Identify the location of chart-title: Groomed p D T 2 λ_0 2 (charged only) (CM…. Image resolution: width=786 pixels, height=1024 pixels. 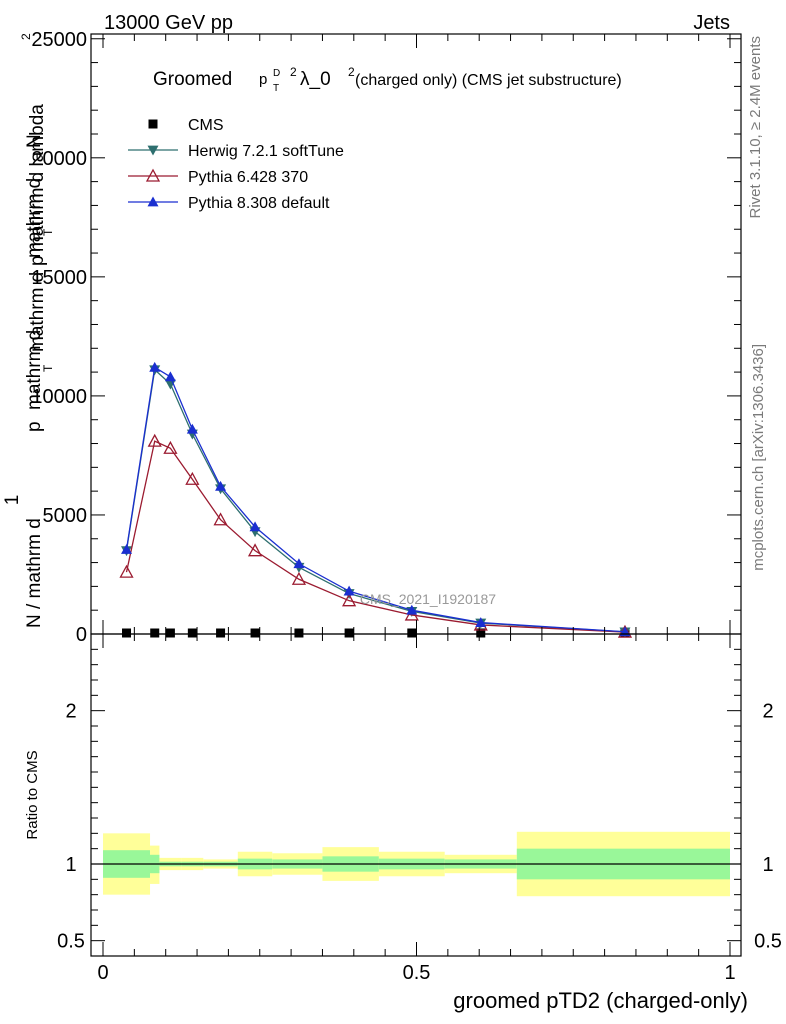
(387, 79).